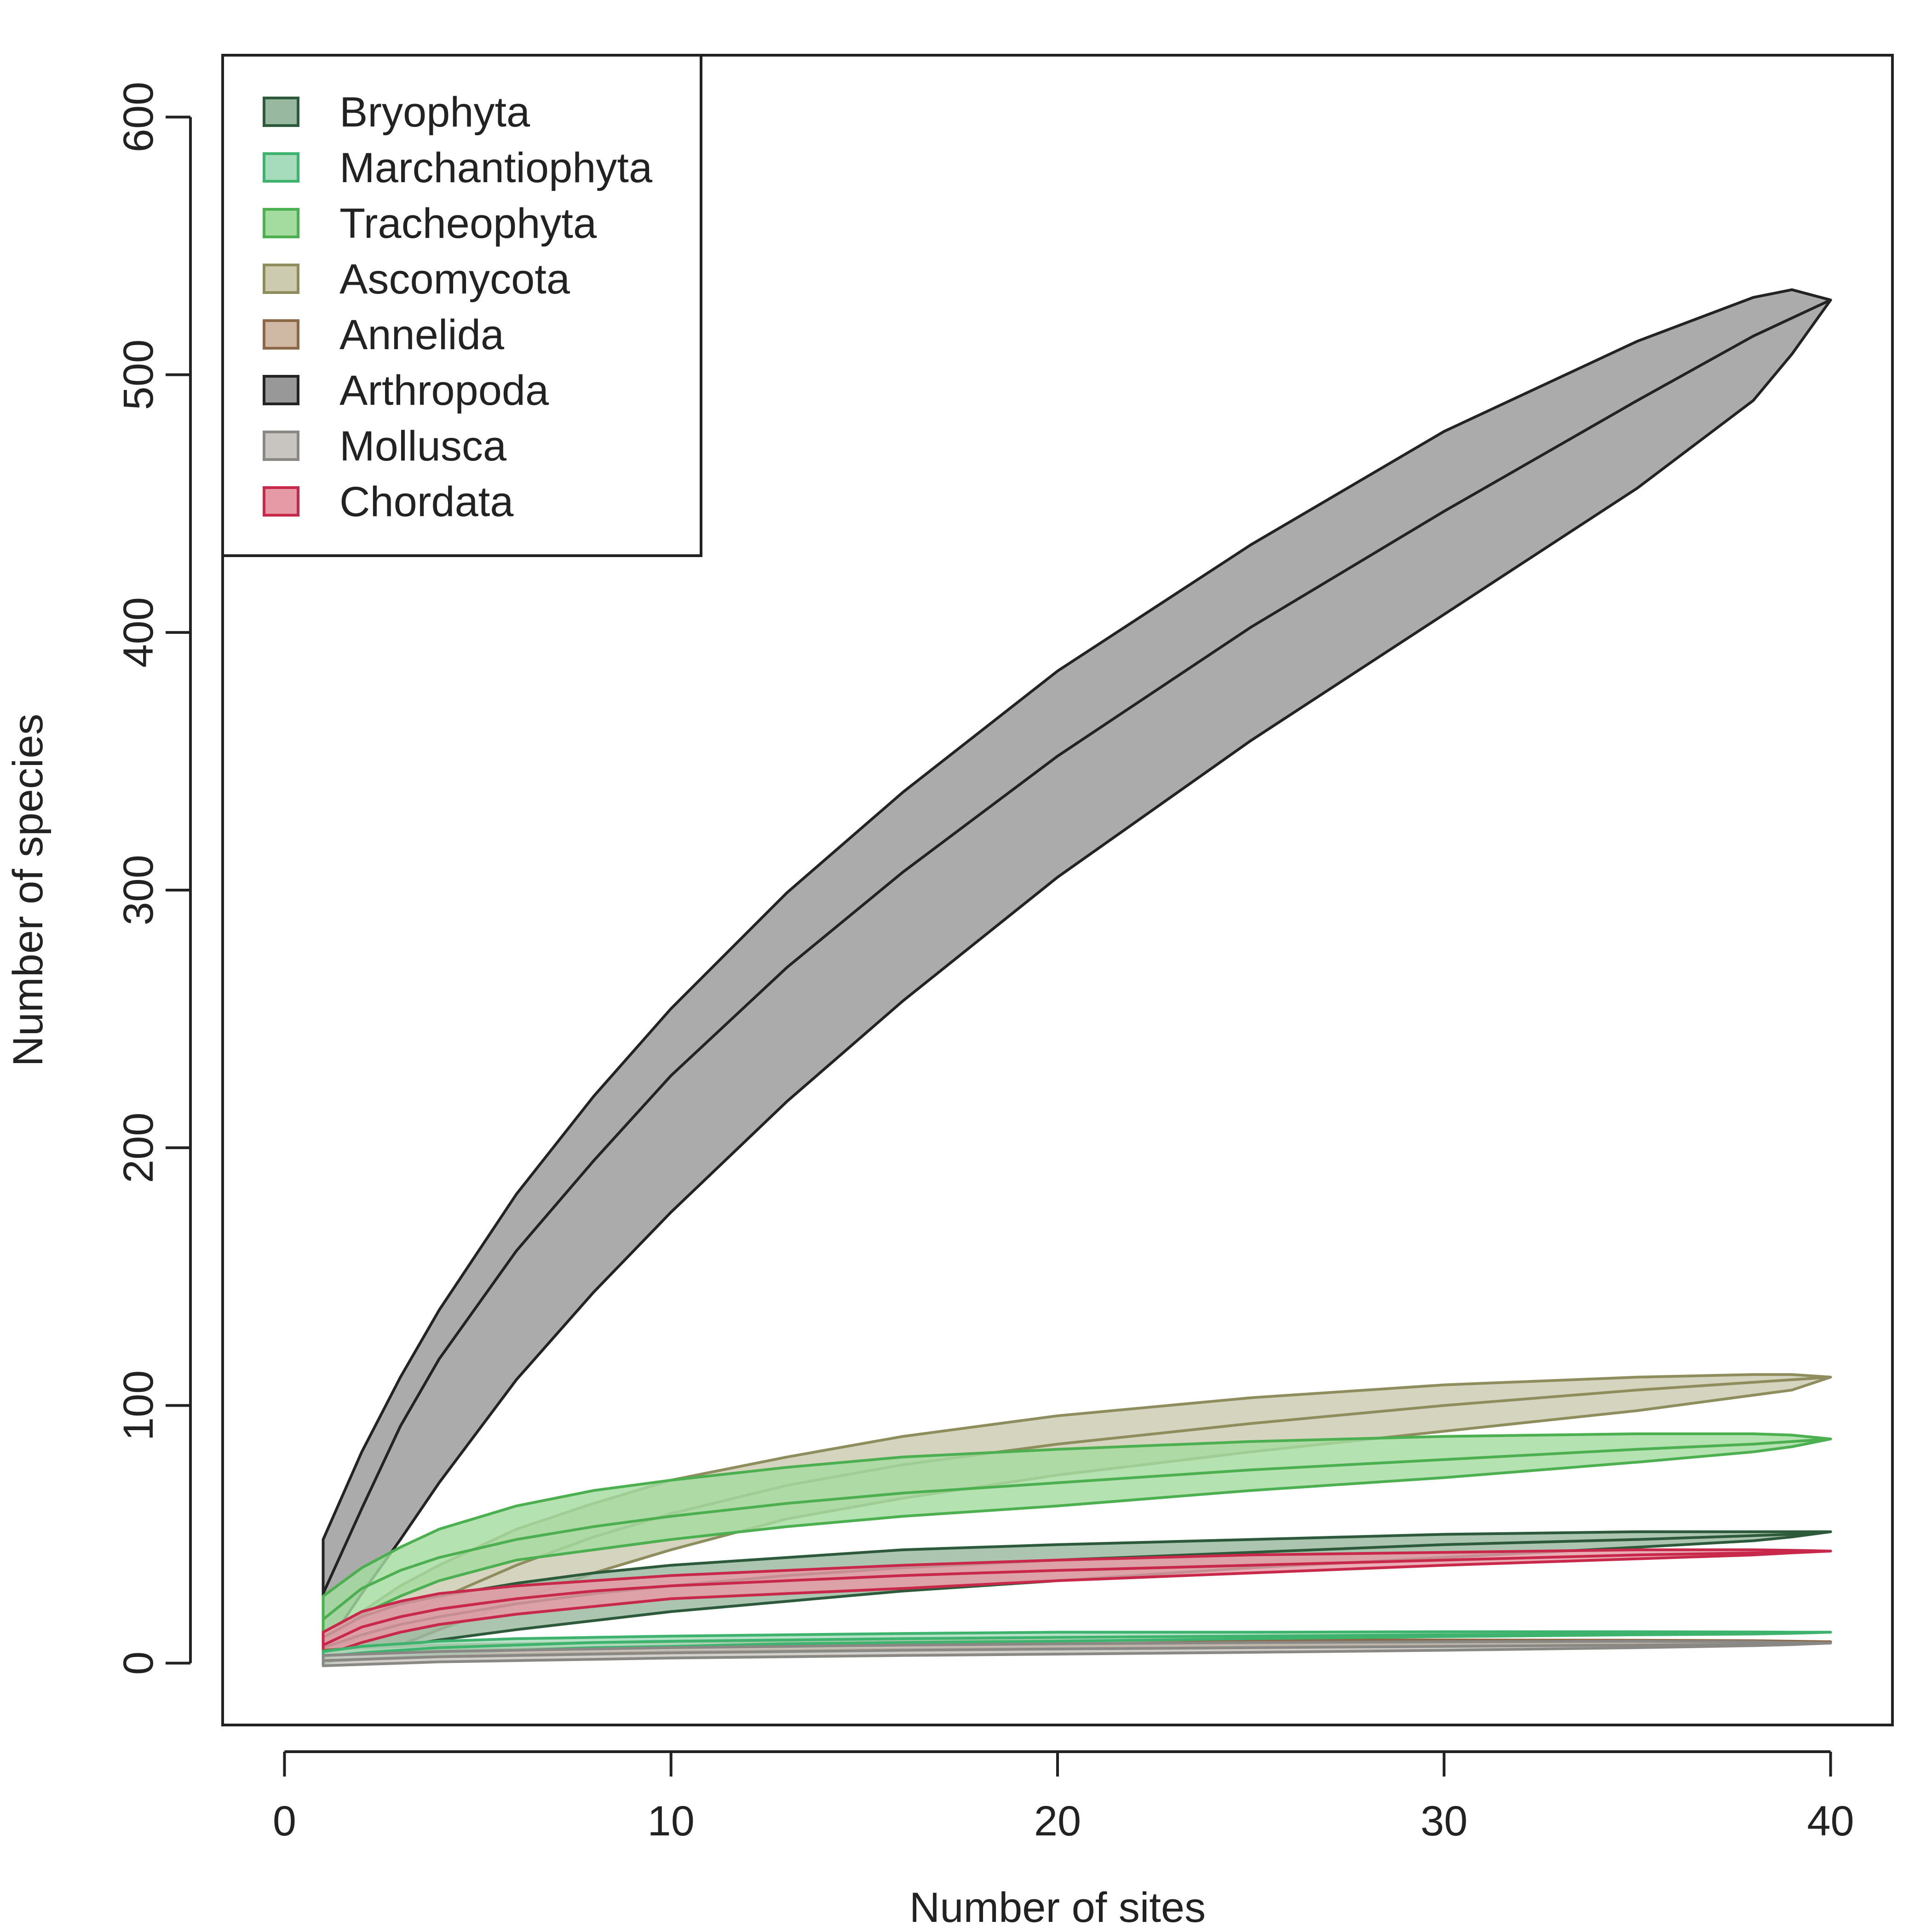 The height and width of the screenshot is (1932, 1932). Describe the element at coordinates (1443, 1821) in the screenshot. I see `x-tick-label: 30` at that location.